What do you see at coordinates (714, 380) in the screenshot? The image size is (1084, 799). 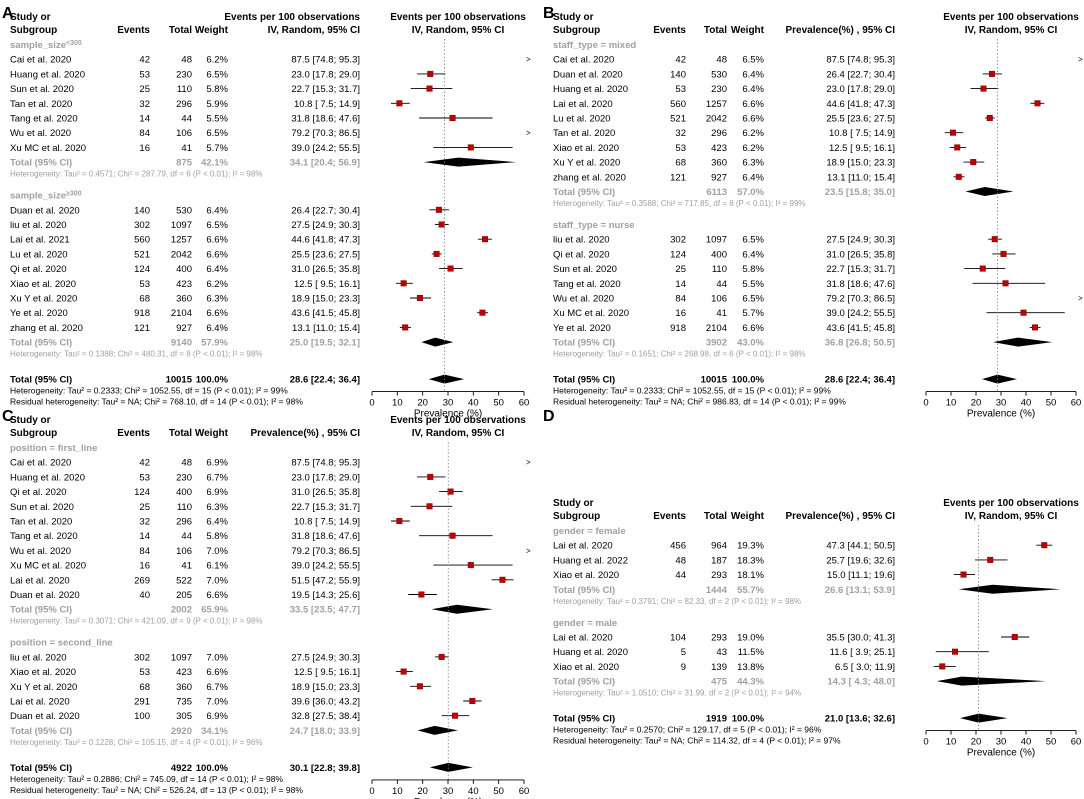 I see `overall-total-n: 10015` at bounding box center [714, 380].